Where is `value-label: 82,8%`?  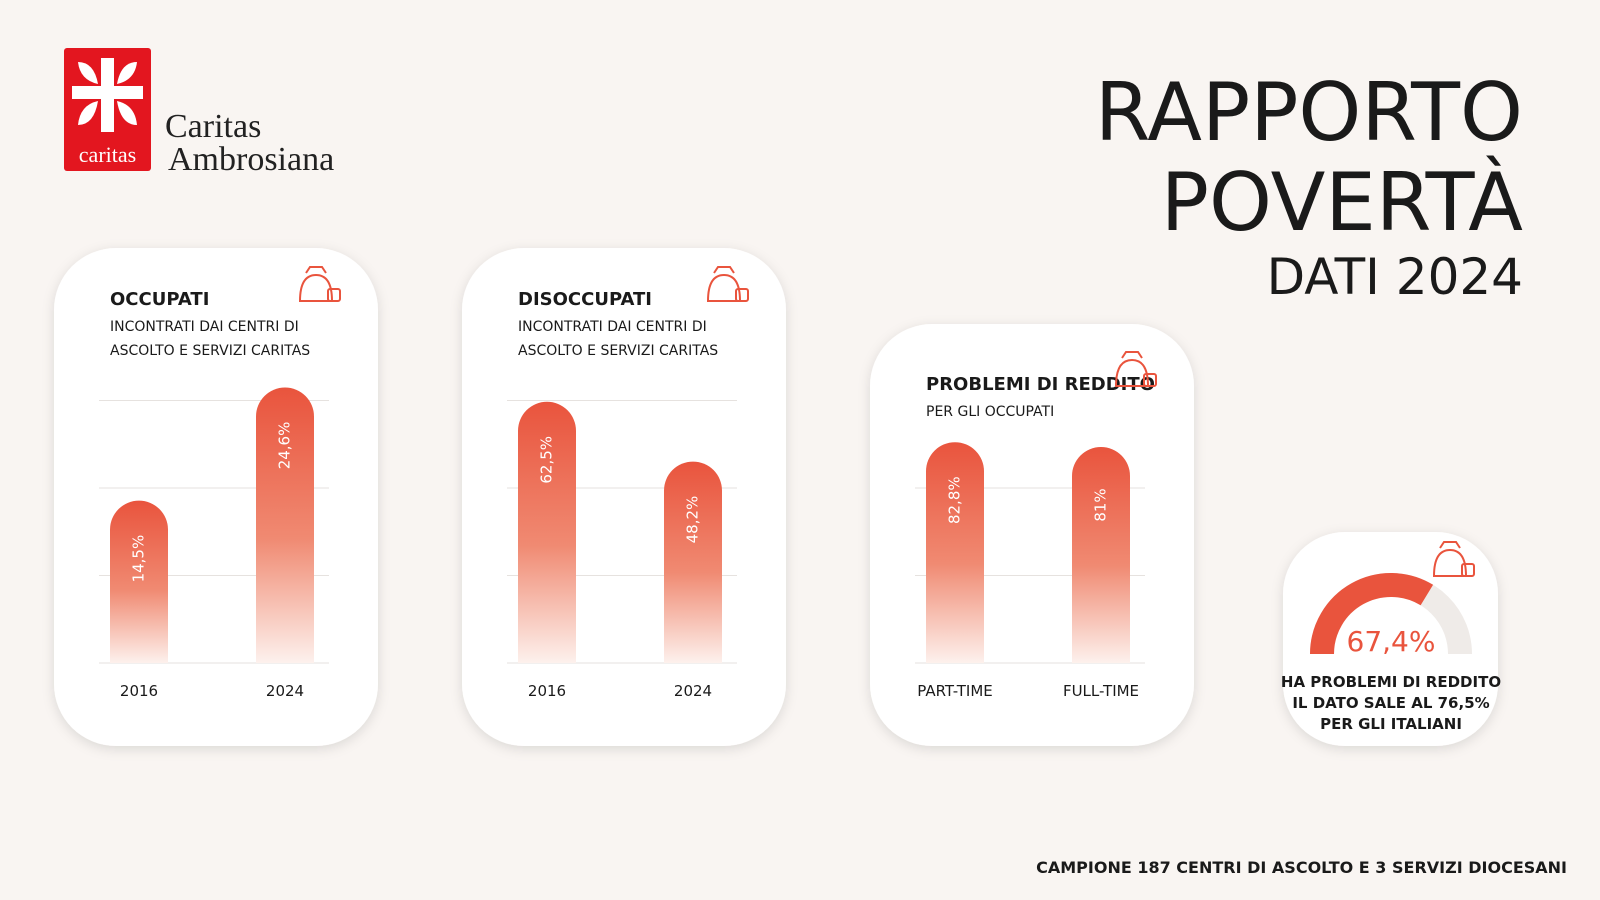
value-label: 82,8% is located at coordinates (955, 500).